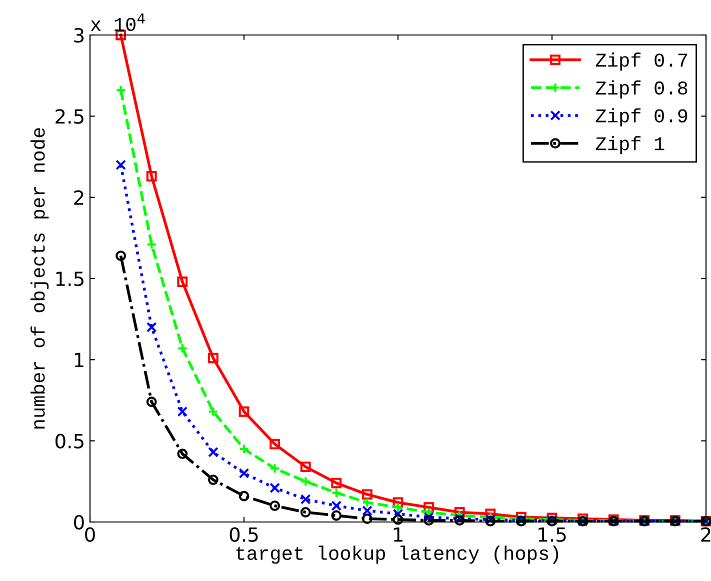 This screenshot has width=711, height=581. What do you see at coordinates (244, 534) in the screenshot?
I see `x-tick-label: 0.5` at bounding box center [244, 534].